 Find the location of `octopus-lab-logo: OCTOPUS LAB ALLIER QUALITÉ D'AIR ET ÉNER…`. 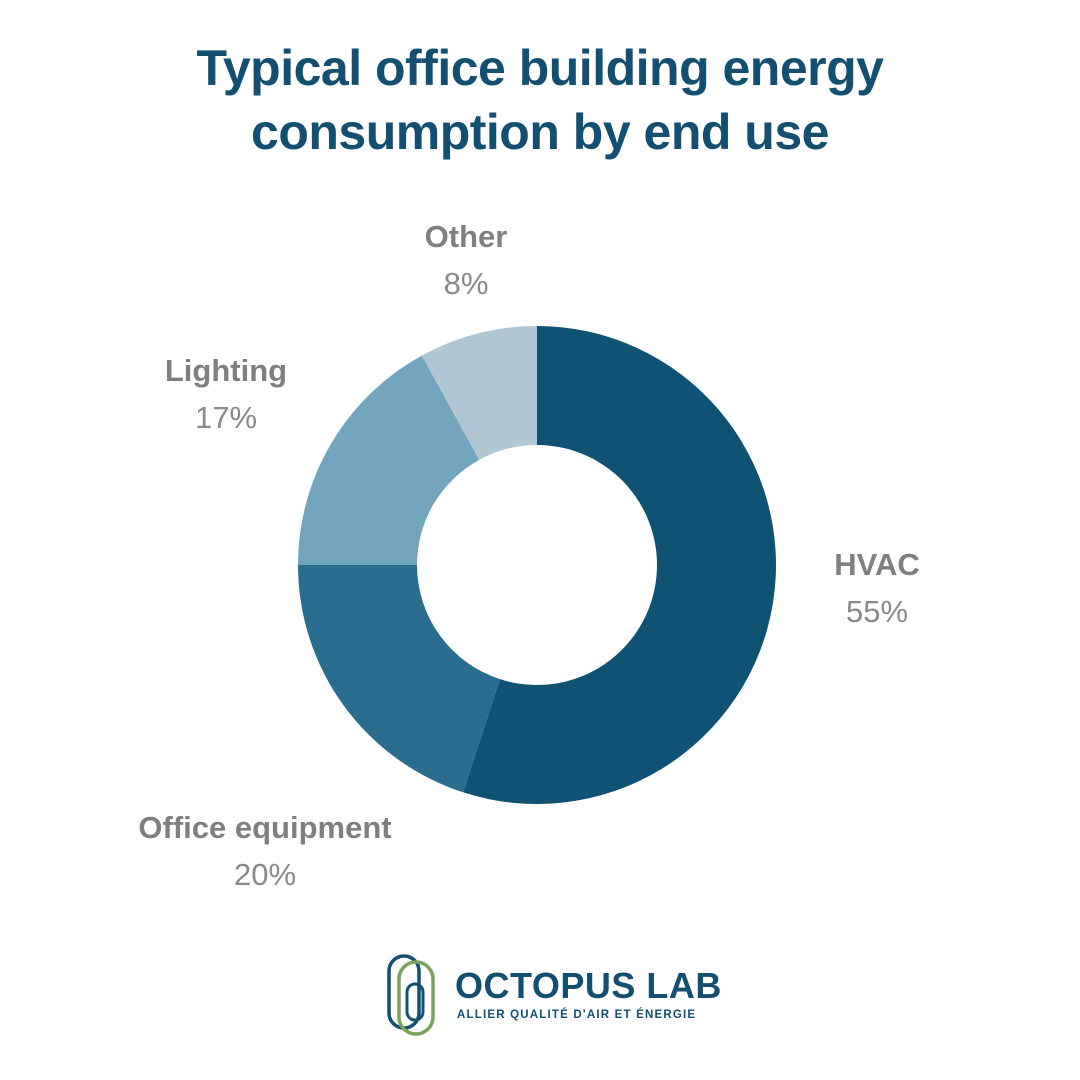

octopus-lab-logo: OCTOPUS LAB ALLIER QUALITÉ D'AIR ET ÉNER… is located at coordinates (553, 995).